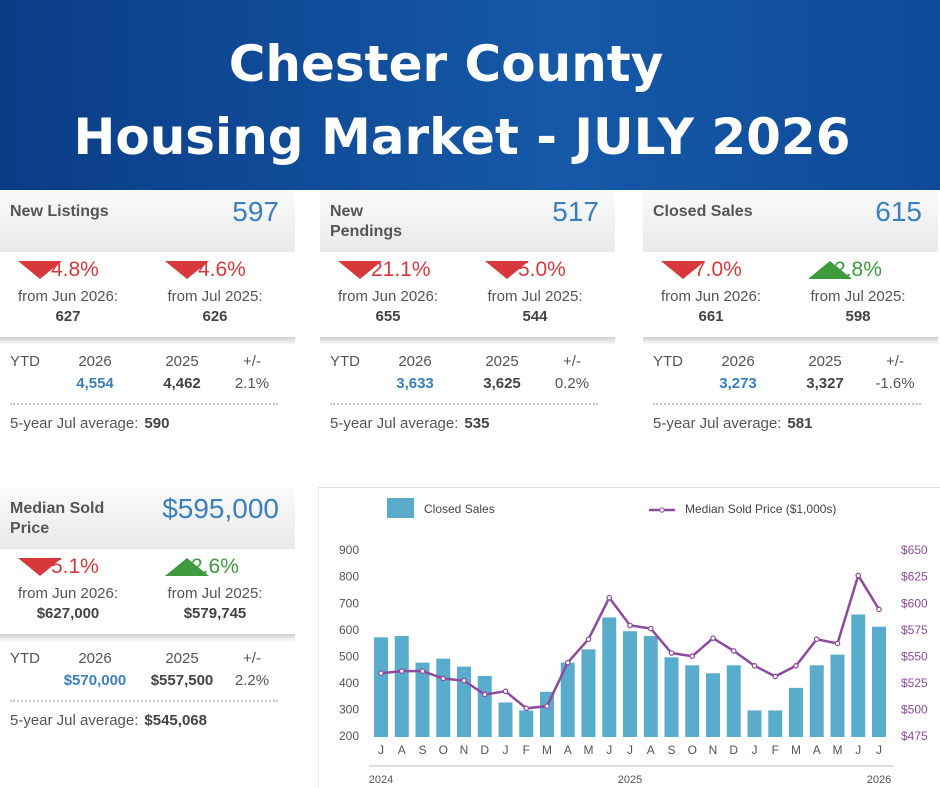  I want to click on average: 5-year Jul average: 535, so click(409, 423).